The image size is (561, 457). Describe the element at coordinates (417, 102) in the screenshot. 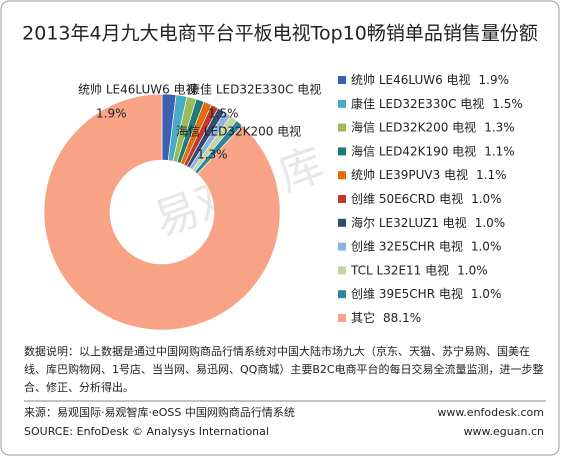

I see `legend-category: 康佳 LED32E330C 电视` at that location.